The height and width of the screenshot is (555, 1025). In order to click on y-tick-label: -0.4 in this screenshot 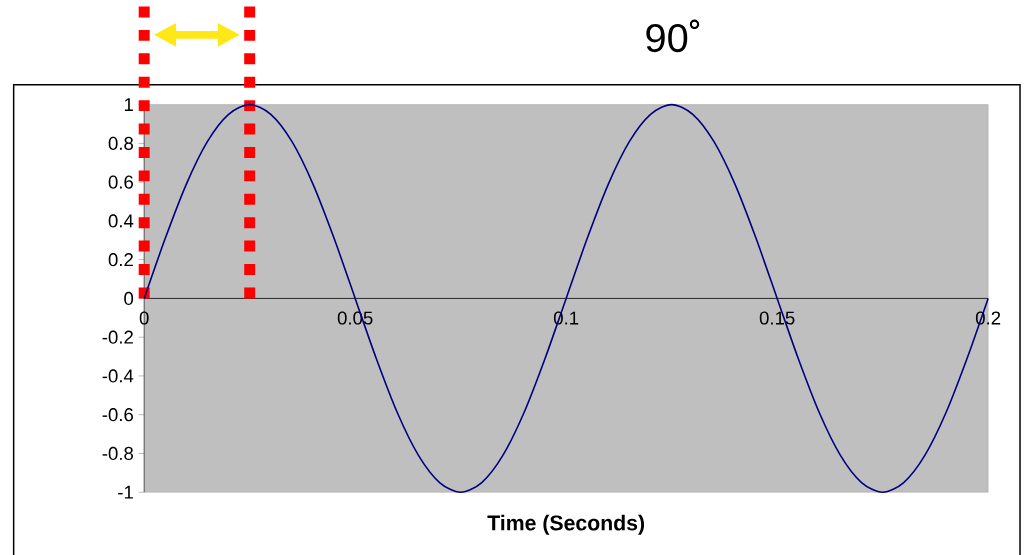, I will do `click(118, 376)`.